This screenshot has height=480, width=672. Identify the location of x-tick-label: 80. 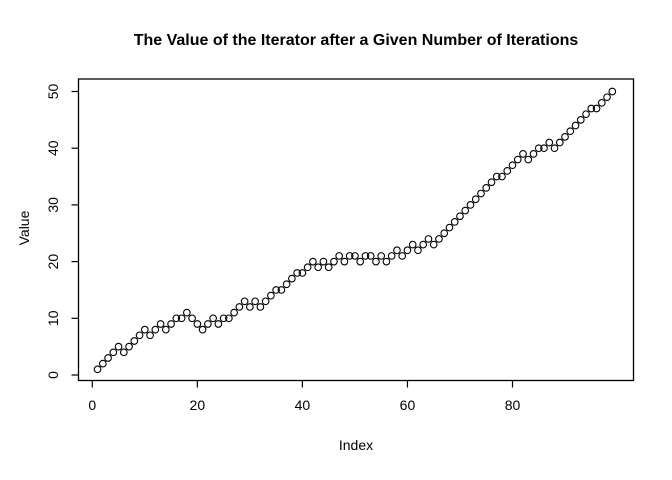
(513, 405).